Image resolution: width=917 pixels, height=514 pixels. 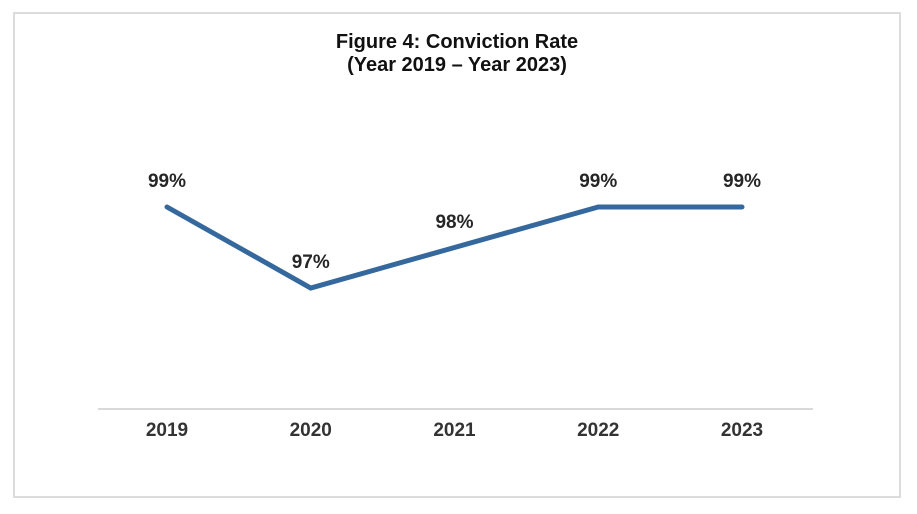 I want to click on data-label-2020: 97%, so click(x=310, y=262).